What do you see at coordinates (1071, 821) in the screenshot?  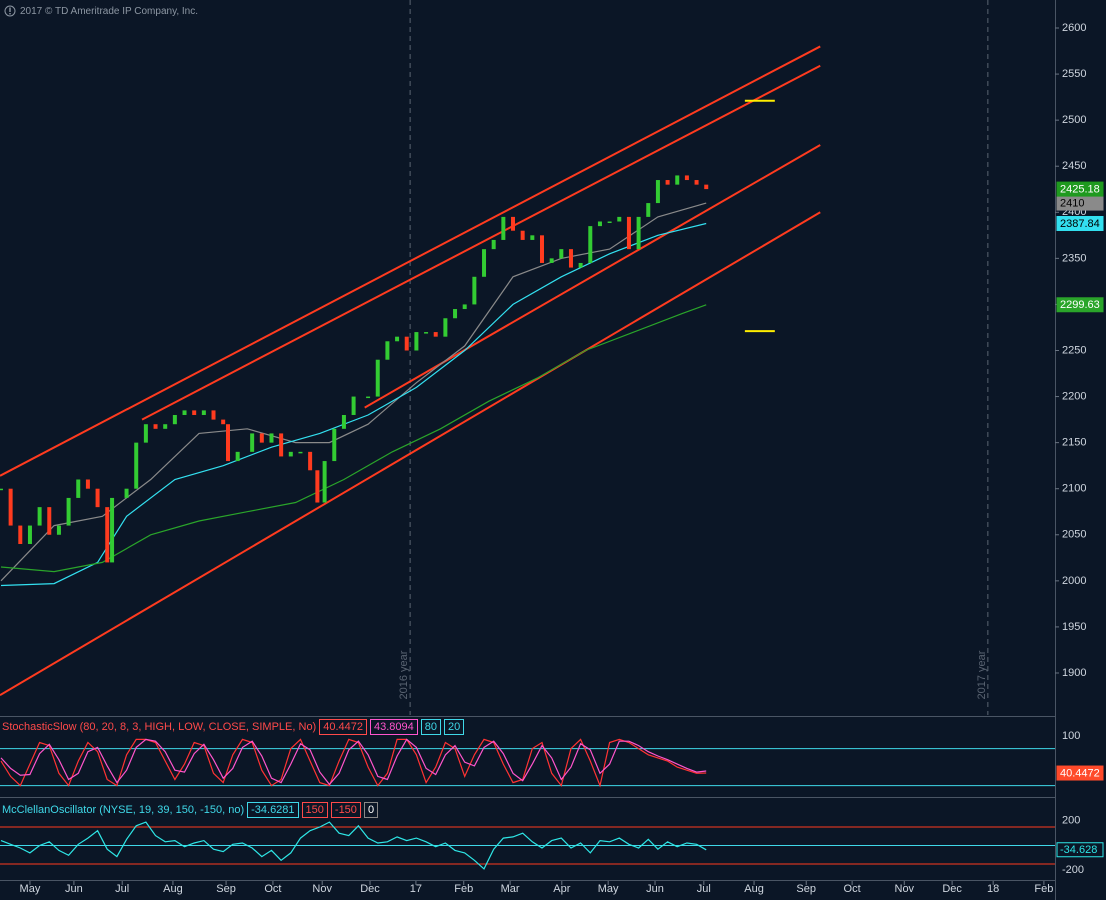 I see `y-tick-label: 200` at bounding box center [1071, 821].